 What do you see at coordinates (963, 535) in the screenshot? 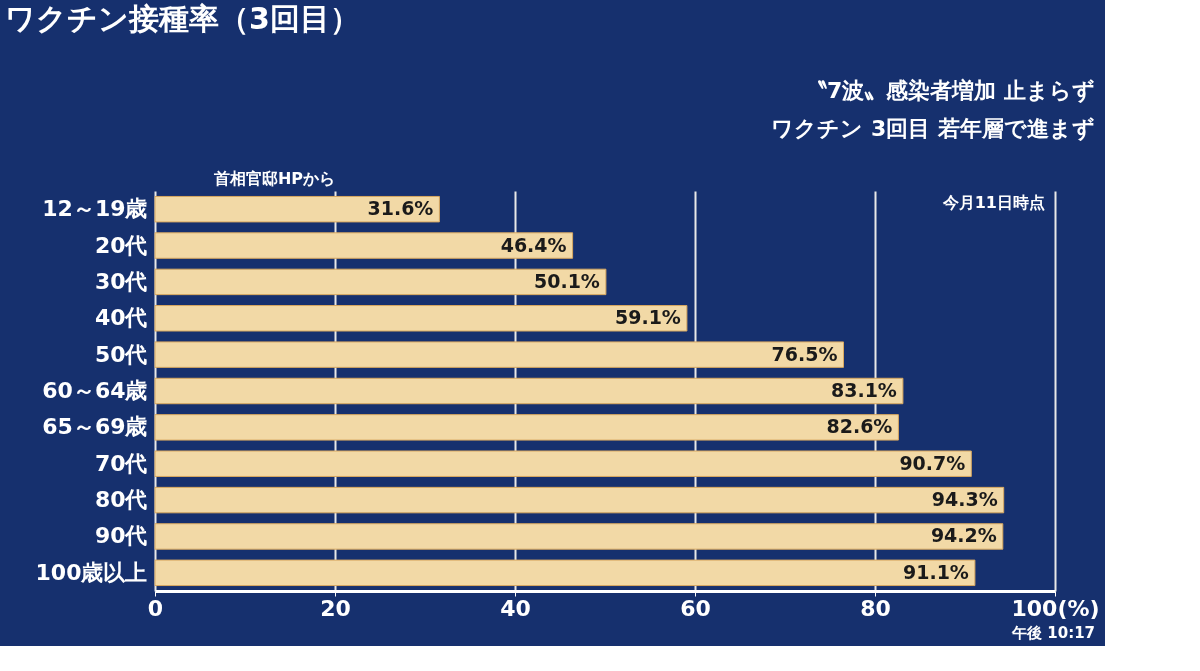
I see `data-label: 94.2%` at bounding box center [963, 535].